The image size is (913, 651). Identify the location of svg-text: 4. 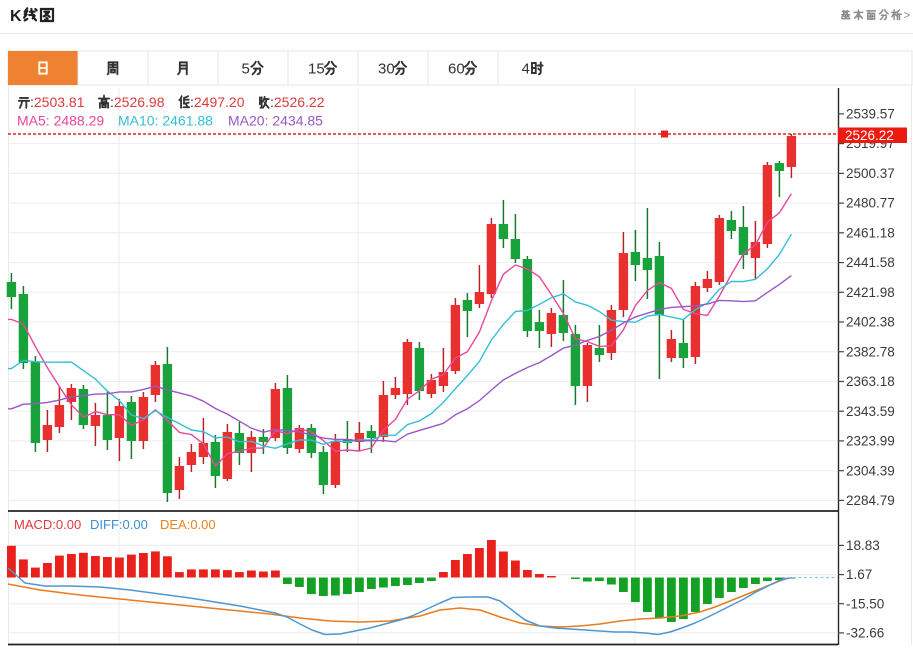
(526, 68).